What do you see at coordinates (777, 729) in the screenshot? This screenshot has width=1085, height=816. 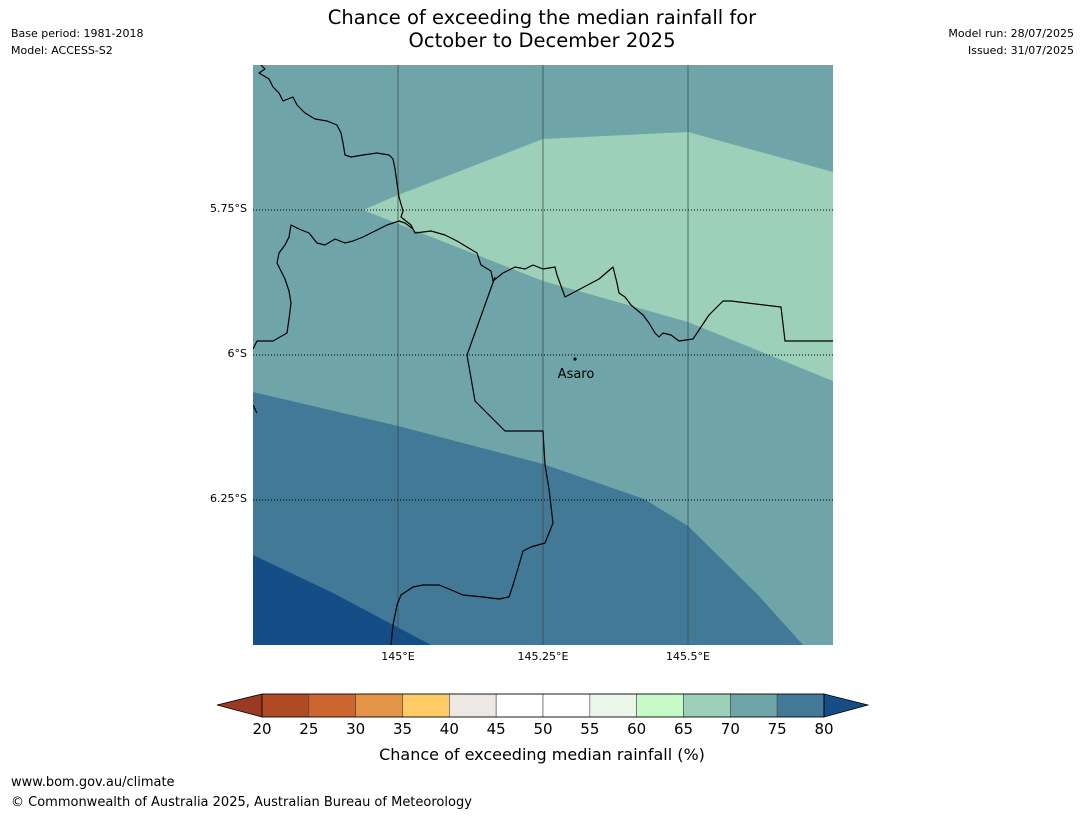 I see `colorbar-tick-label: 75` at bounding box center [777, 729].